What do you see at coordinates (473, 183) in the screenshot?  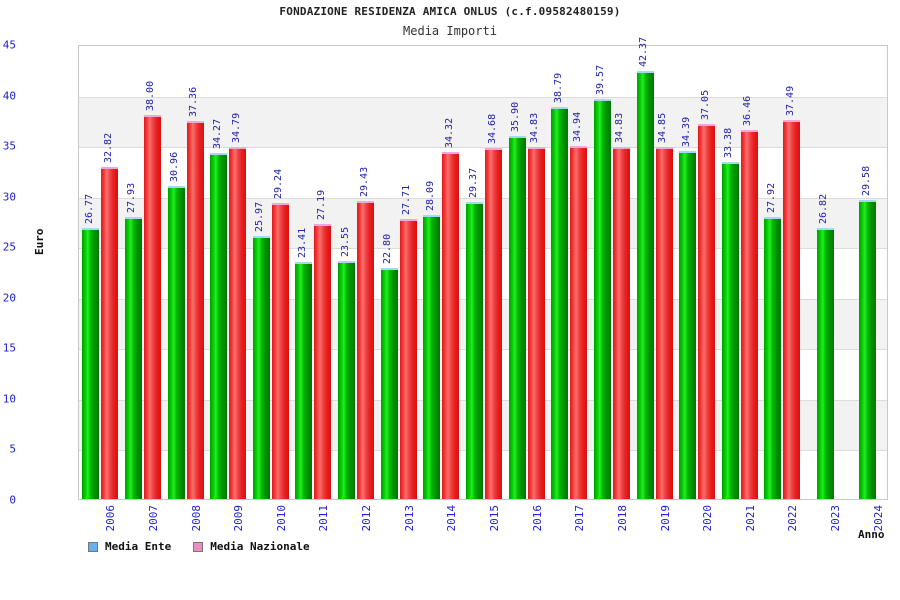 I see `bar-value-label: 29.37` at bounding box center [473, 183].